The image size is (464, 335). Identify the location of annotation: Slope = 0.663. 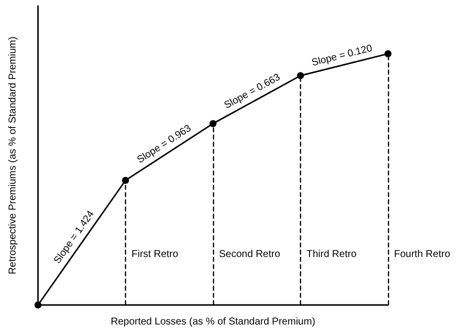
(252, 92).